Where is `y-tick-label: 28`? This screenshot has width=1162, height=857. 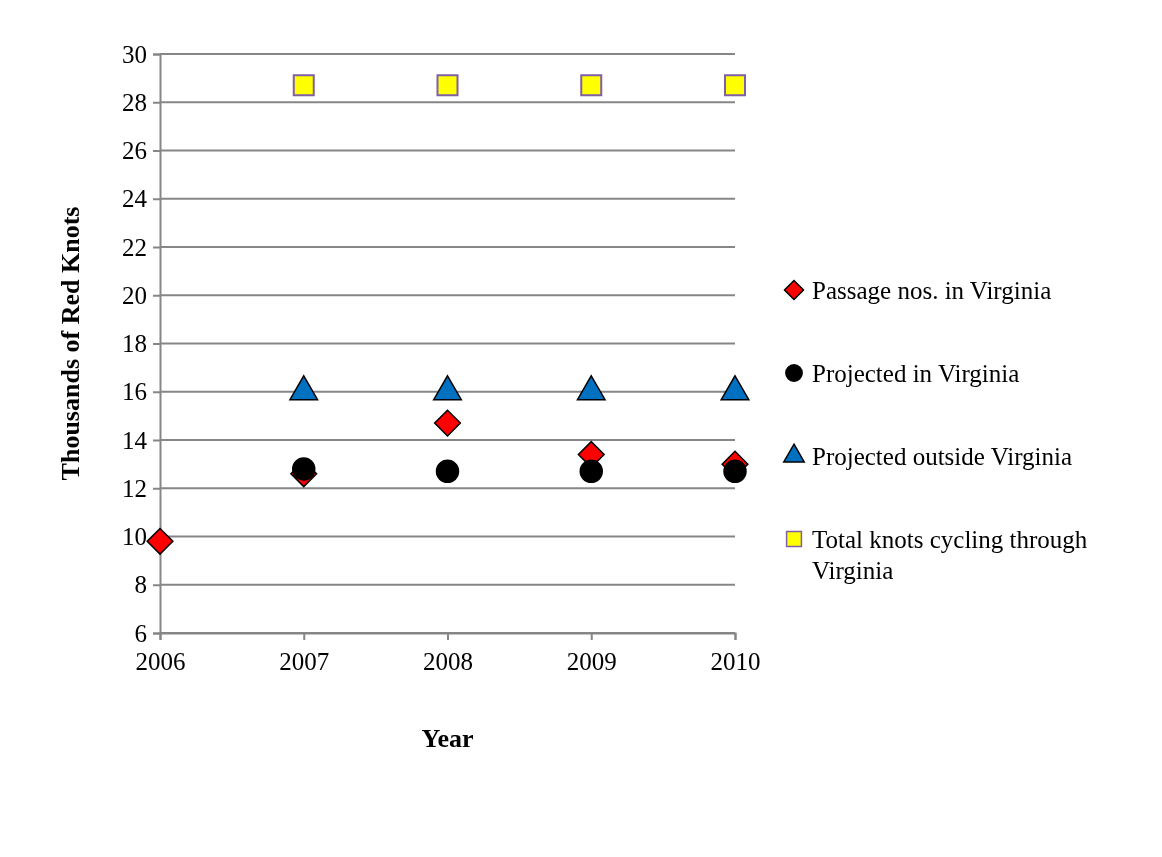
y-tick-label: 28 is located at coordinates (134, 102).